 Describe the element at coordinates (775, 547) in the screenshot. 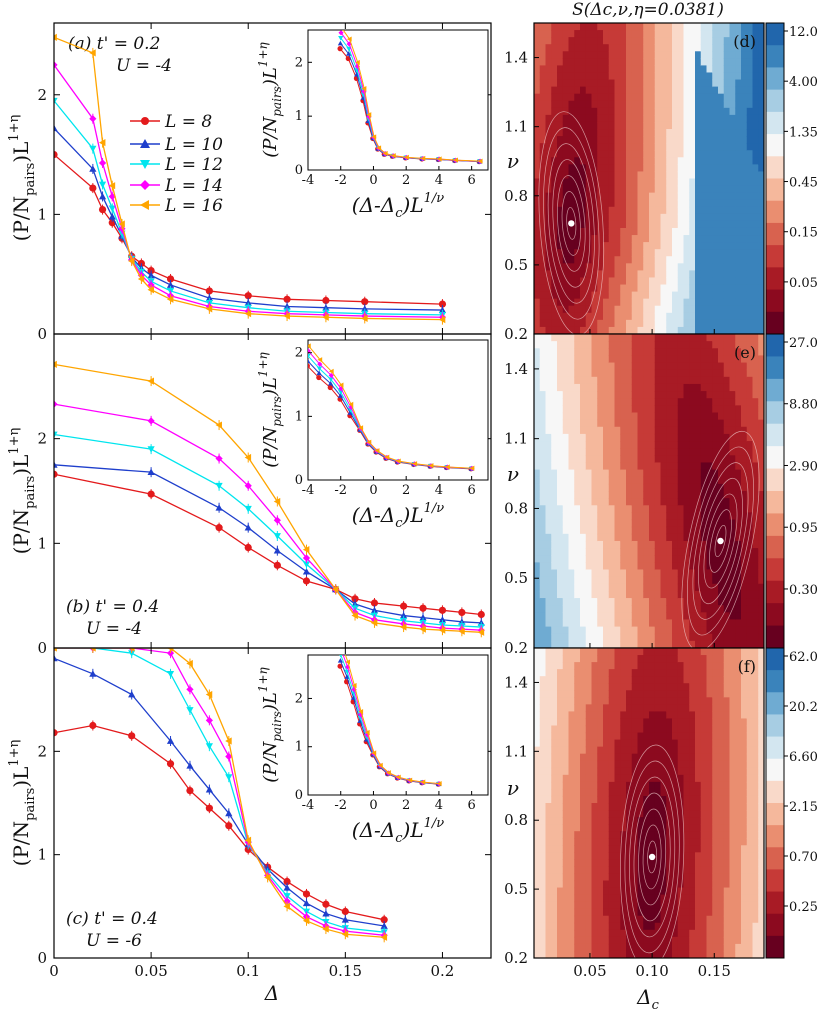

I see `colorbar-swatch` at that location.